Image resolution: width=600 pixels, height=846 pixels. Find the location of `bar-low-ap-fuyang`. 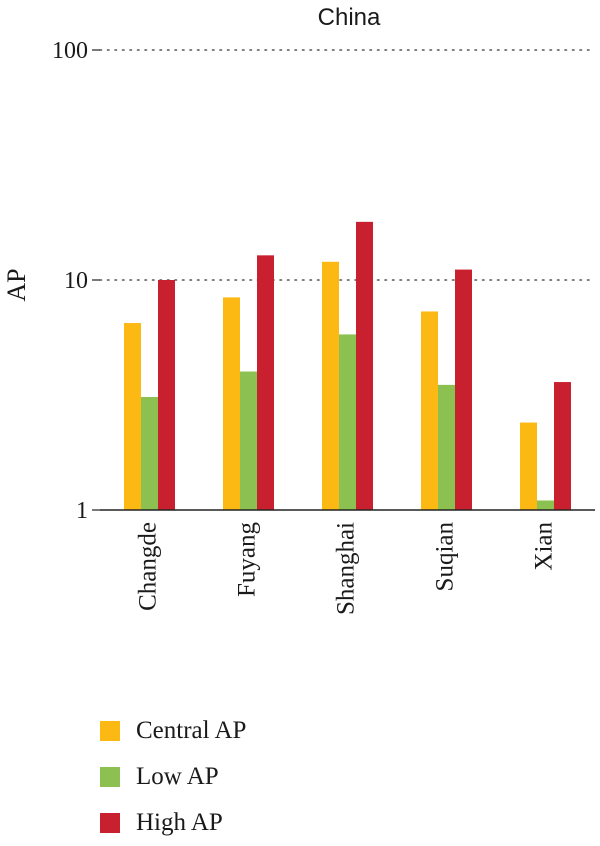

bar-low-ap-fuyang is located at coordinates (248, 440).